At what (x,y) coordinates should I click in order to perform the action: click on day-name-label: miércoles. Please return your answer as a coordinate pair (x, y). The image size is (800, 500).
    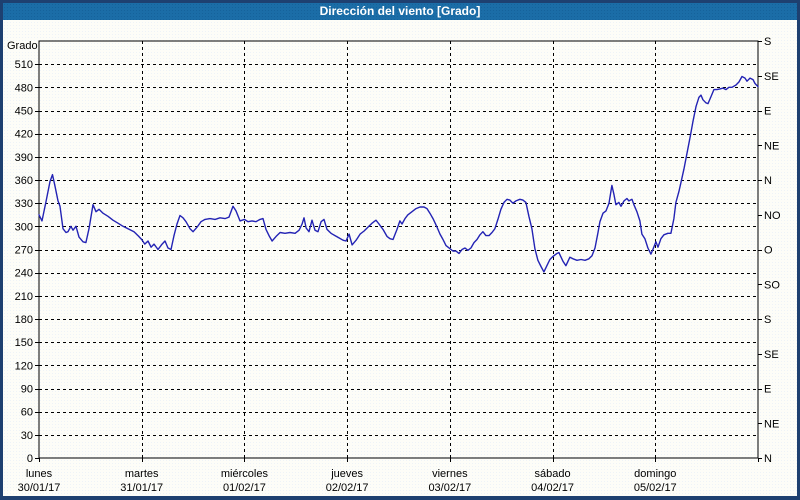
    Looking at the image, I should click on (245, 474).